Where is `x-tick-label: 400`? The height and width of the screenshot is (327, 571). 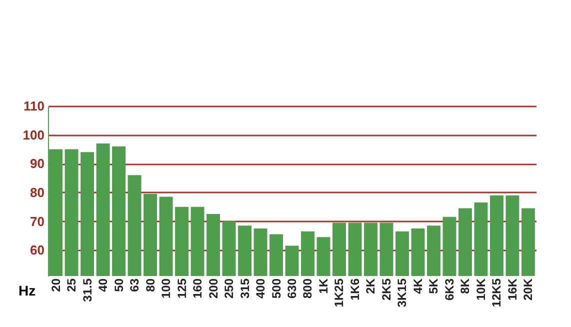 x-tick-label: 400 is located at coordinates (261, 288).